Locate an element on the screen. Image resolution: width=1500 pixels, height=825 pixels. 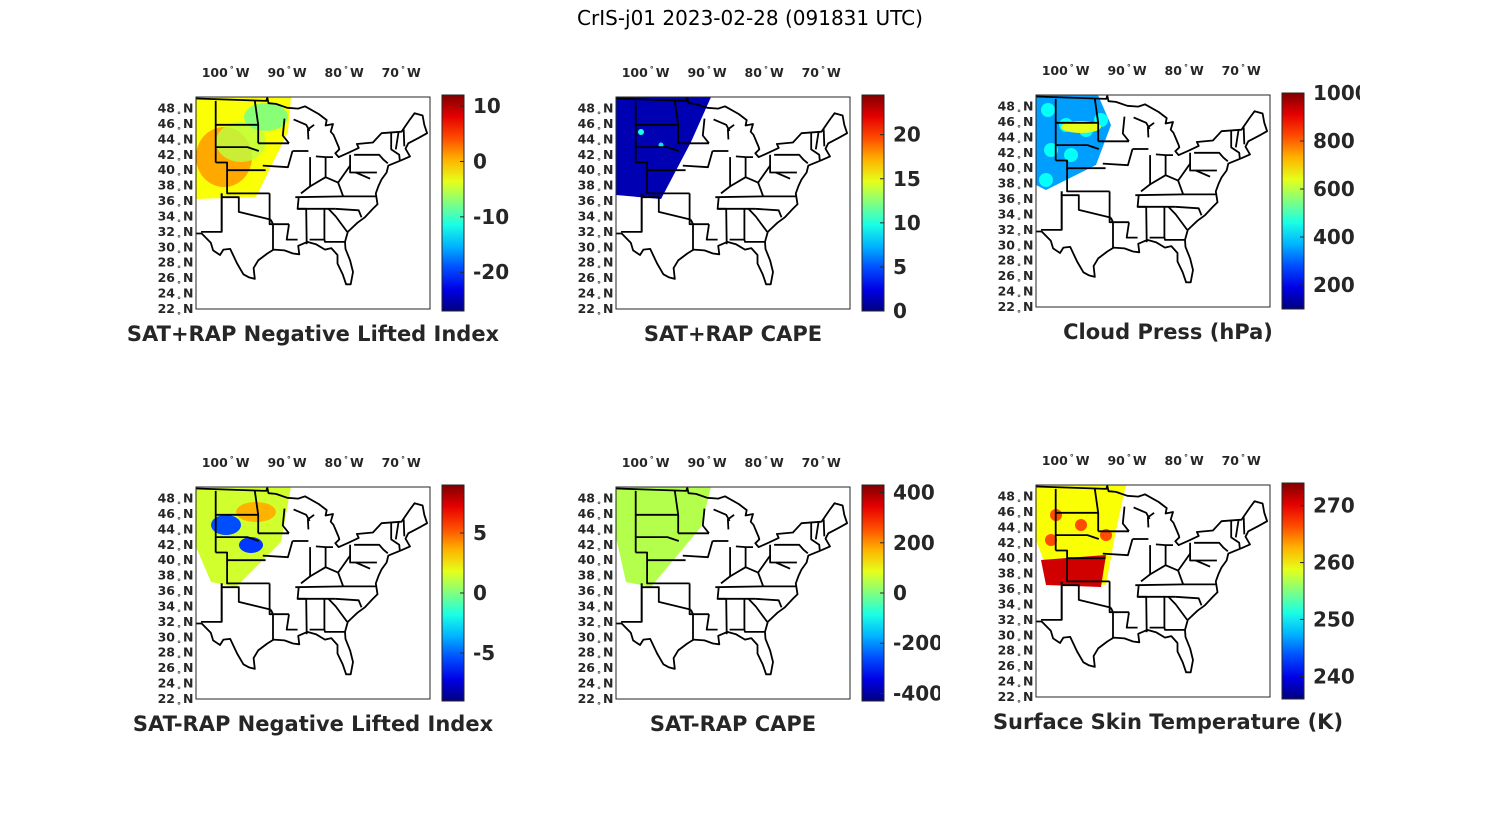
colorbar-tick-label: 0 is located at coordinates (480, 593).